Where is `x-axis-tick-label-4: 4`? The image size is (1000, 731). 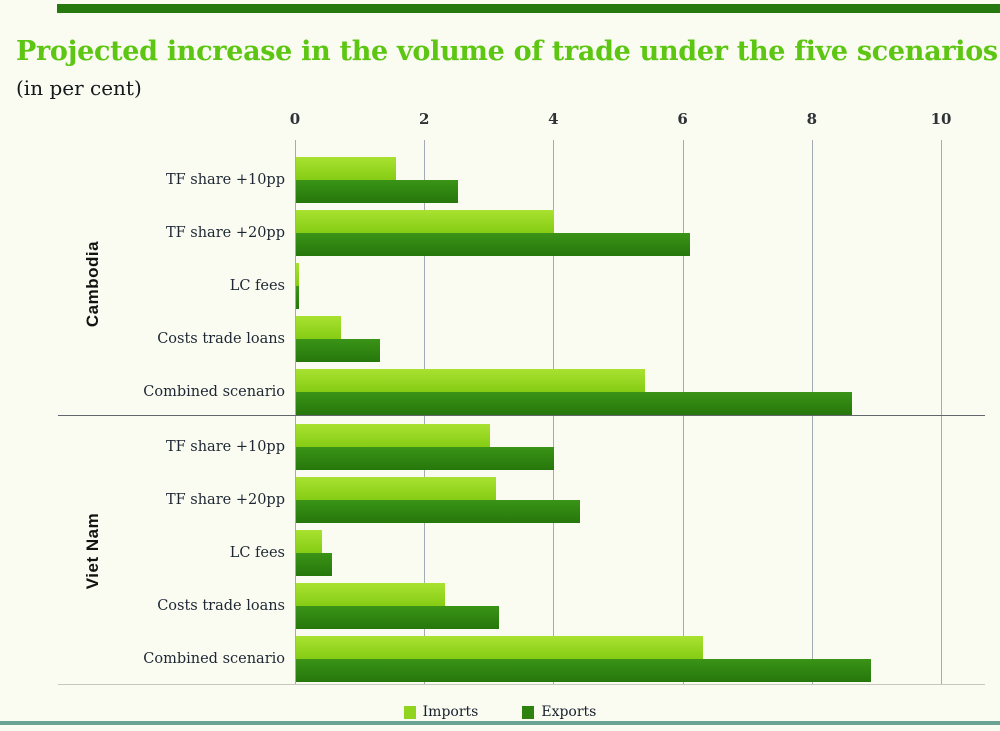
x-axis-tick-label-4: 4 is located at coordinates (553, 119).